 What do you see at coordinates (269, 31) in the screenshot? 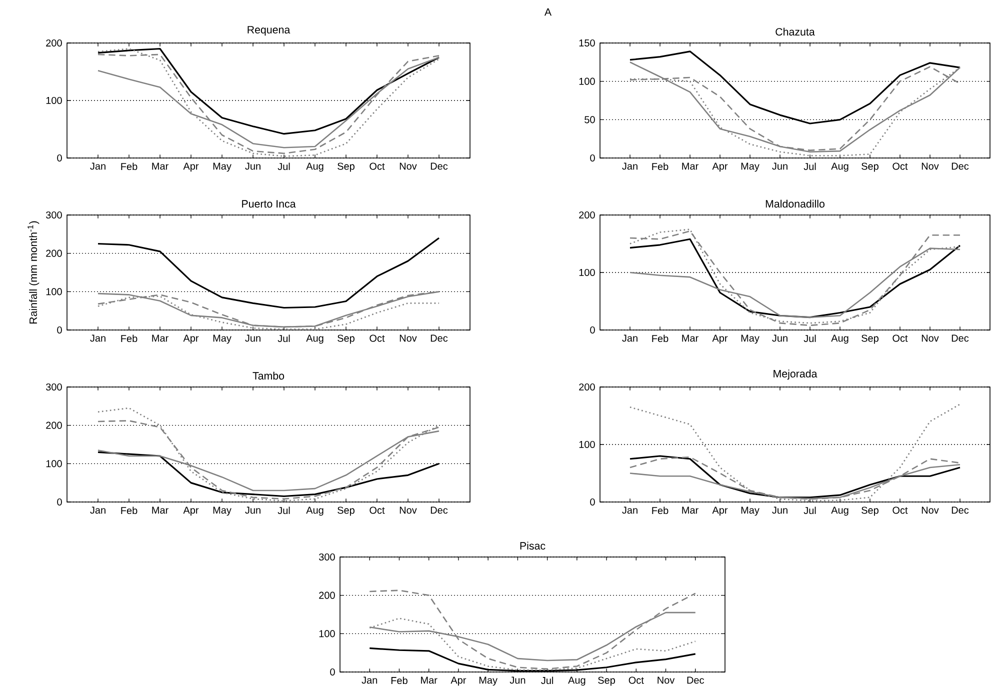
I see `chart-title: Requena` at bounding box center [269, 31].